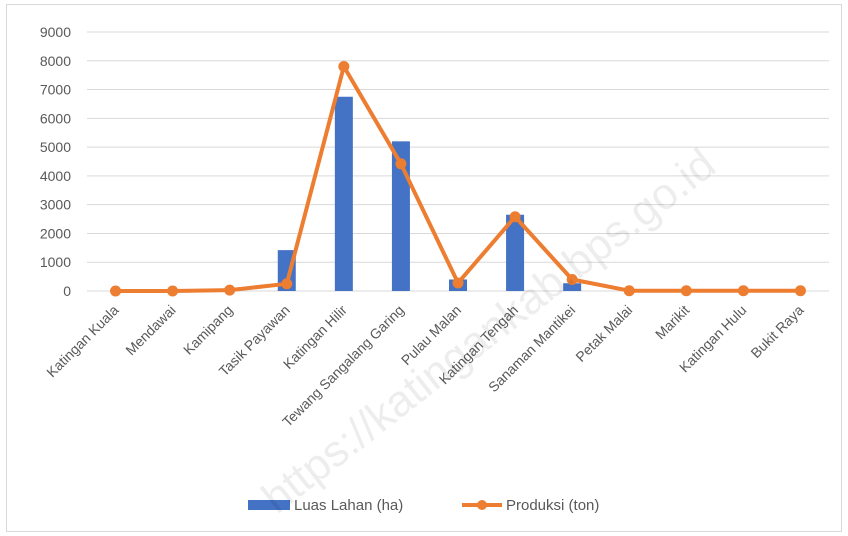 The width and height of the screenshot is (848, 536). What do you see at coordinates (269, 505) in the screenshot?
I see `legend-swatch-luas-lahan` at bounding box center [269, 505].